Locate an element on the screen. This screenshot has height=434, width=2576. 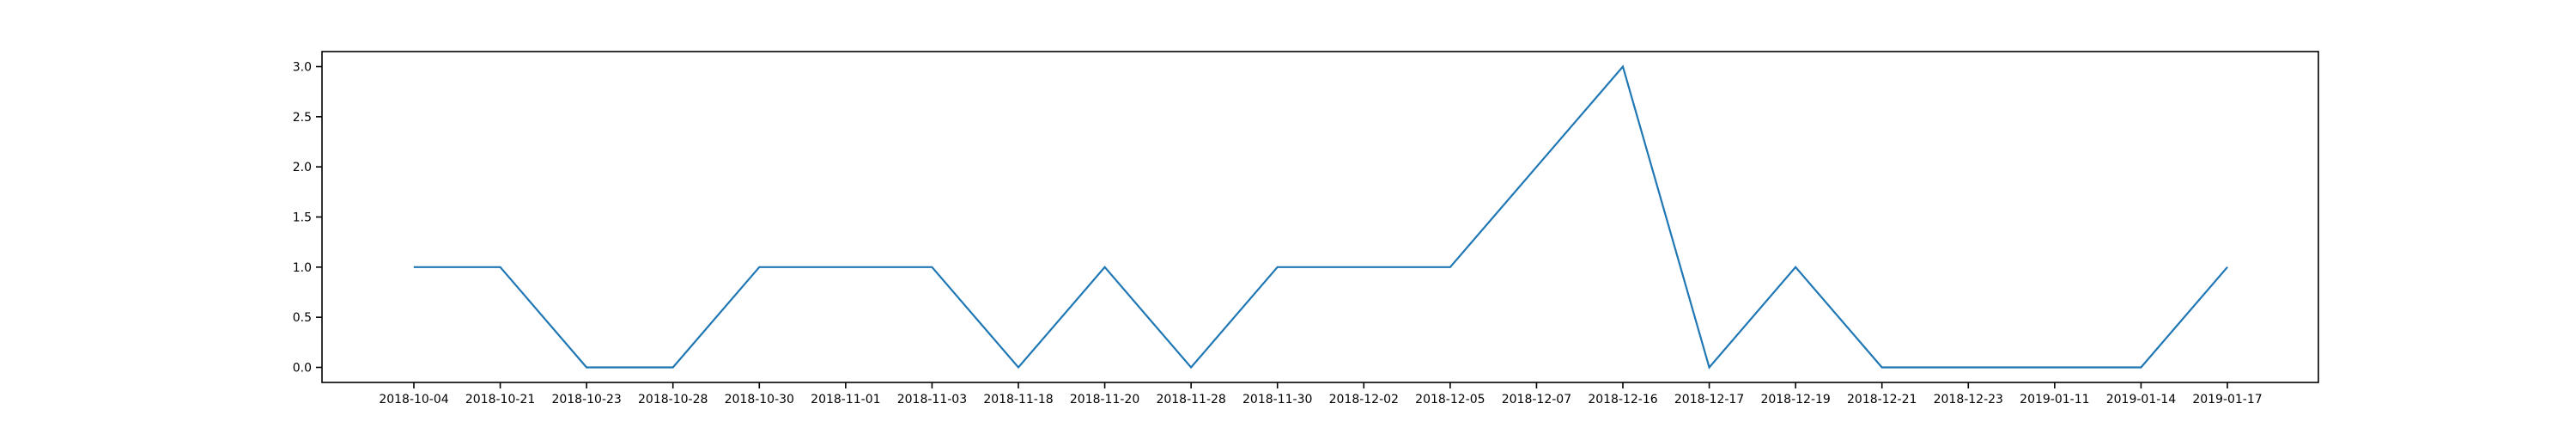
x-tick-label: 2019-01-17 is located at coordinates (2227, 399).